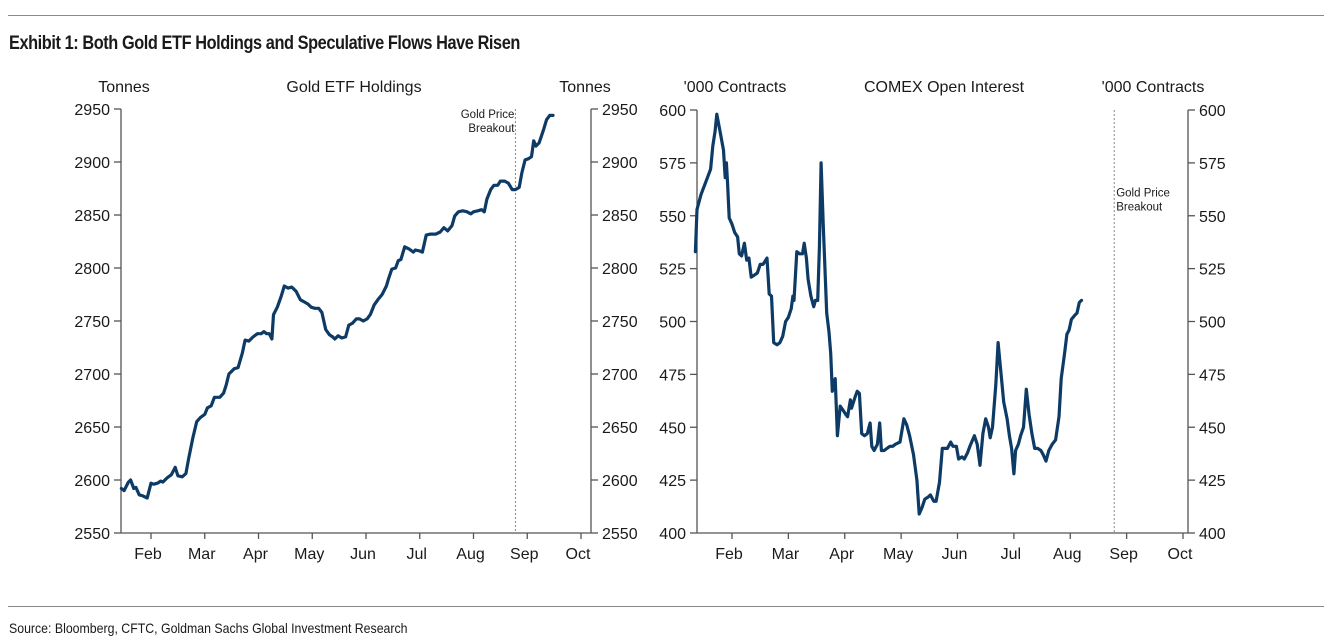  I want to click on y-tick-label-left: 400, so click(672, 534).